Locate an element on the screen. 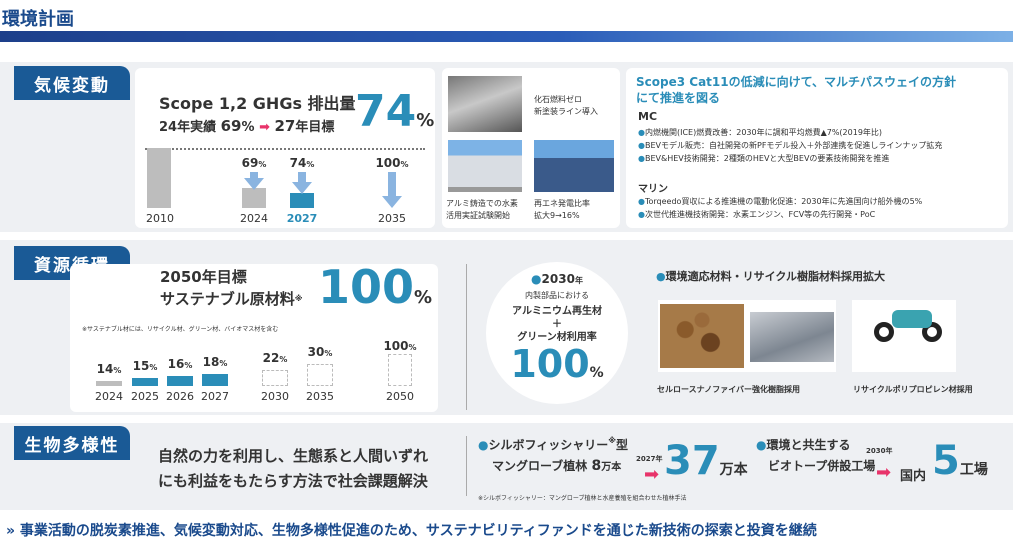 Image resolution: width=1013 pixels, height=547 pixels. biotope-line1: ●環境と共生する is located at coordinates (803, 445).